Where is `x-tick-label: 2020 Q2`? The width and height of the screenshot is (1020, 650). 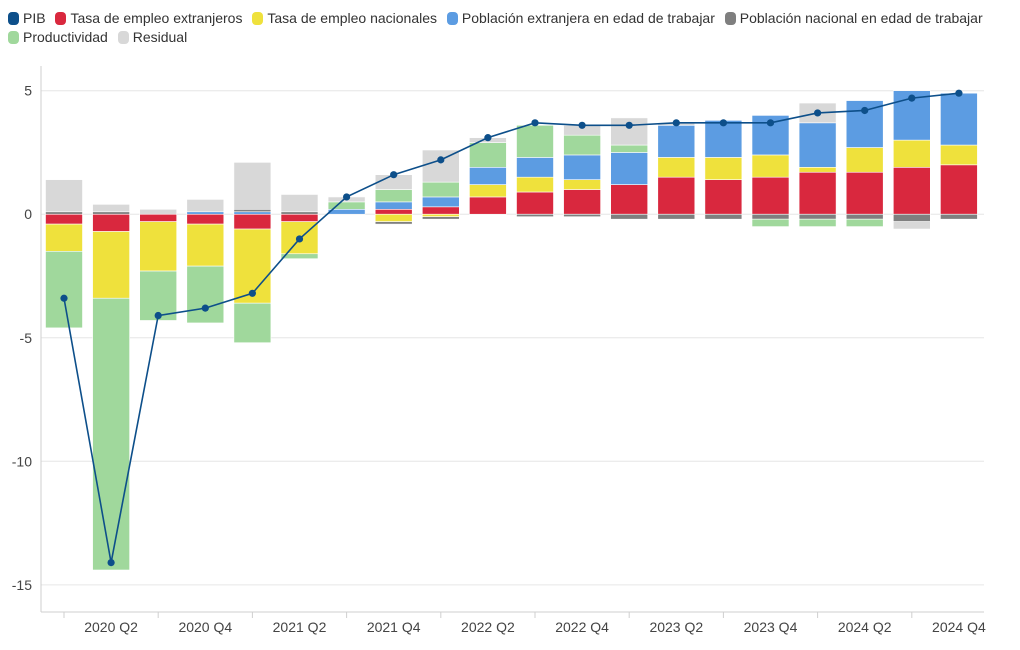
x-tick-label: 2020 Q2 is located at coordinates (111, 627).